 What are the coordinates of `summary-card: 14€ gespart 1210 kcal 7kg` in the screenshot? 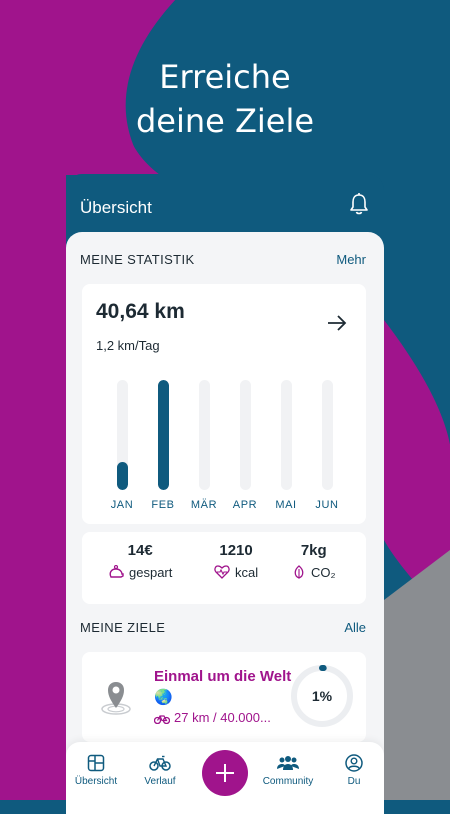 It's located at (224, 568).